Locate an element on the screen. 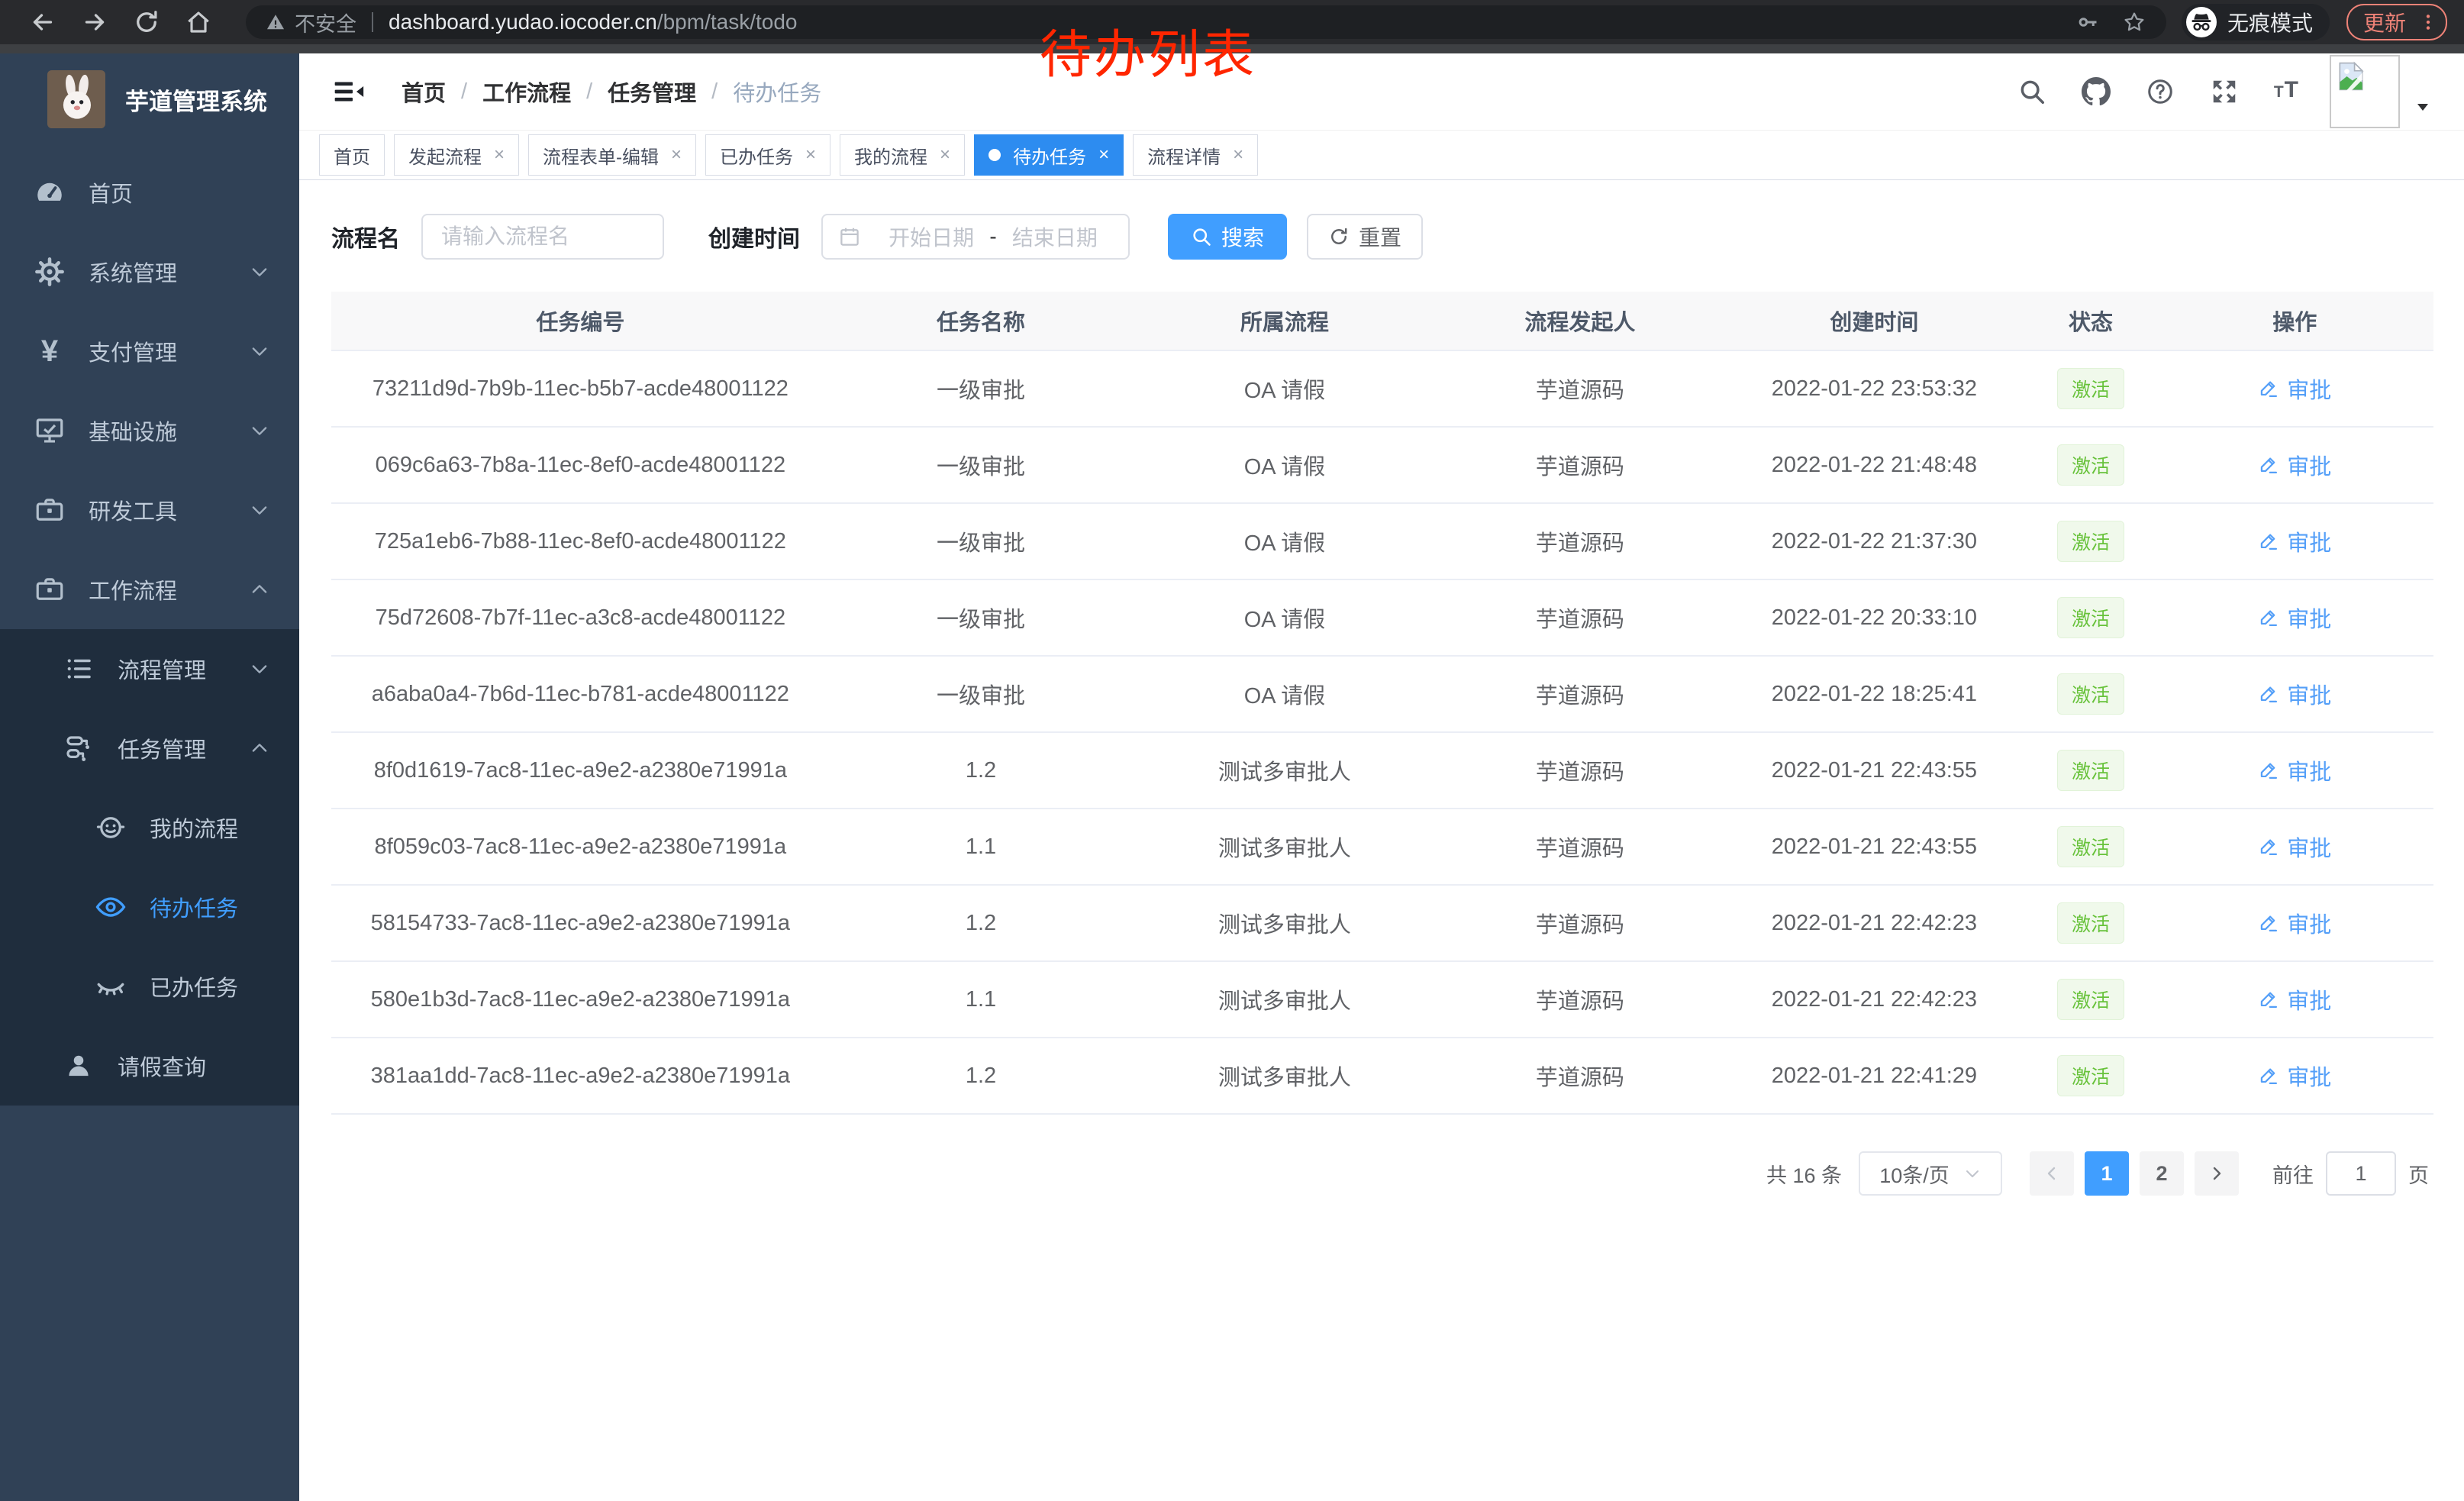 Image resolution: width=2464 pixels, height=1501 pixels. sidebar-item: 基础设施 is located at coordinates (150, 430).